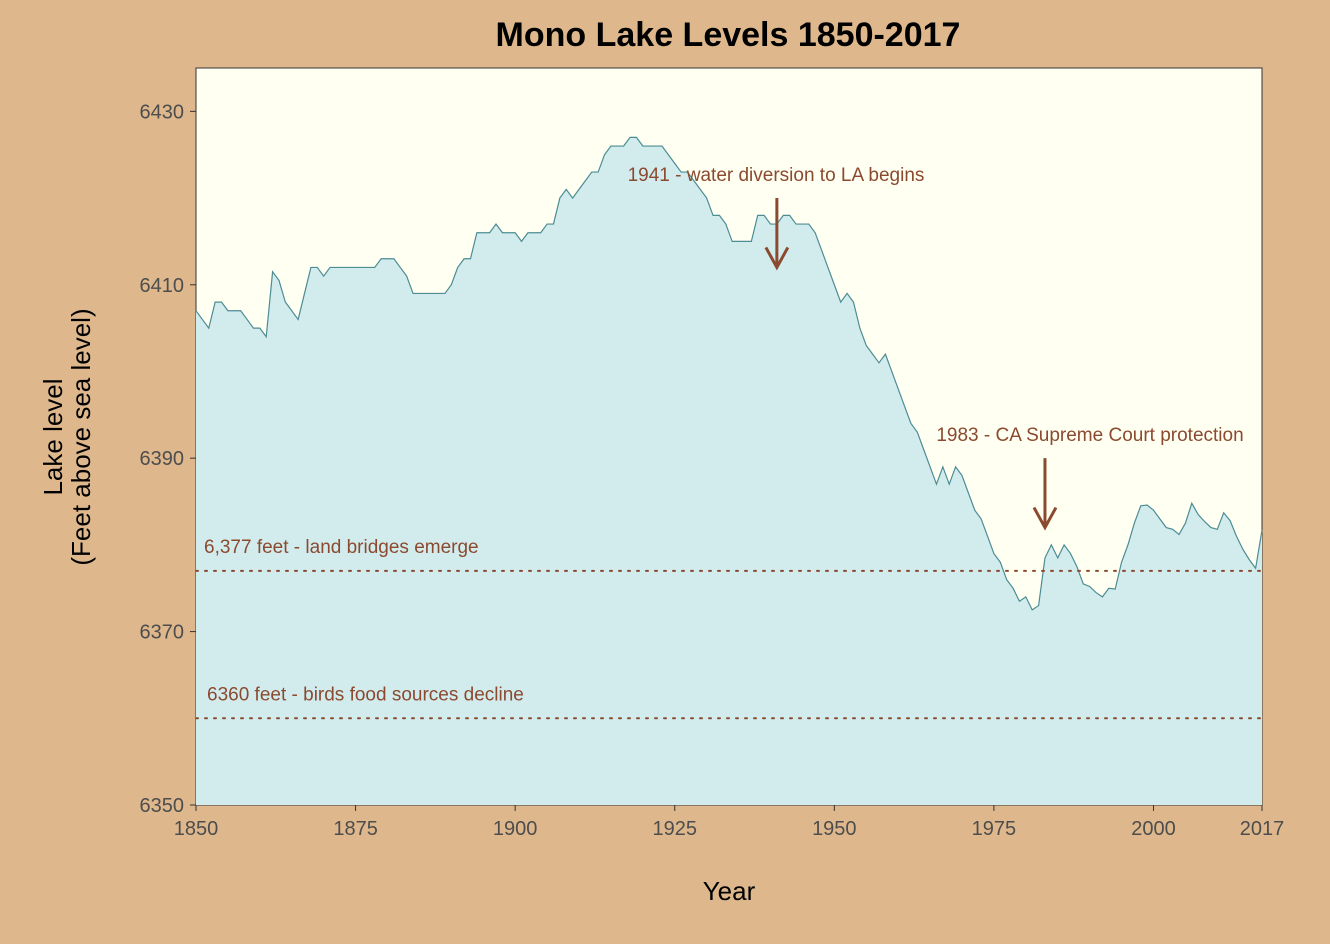  I want to click on x-tick-label-2000: 2000, so click(1153, 829).